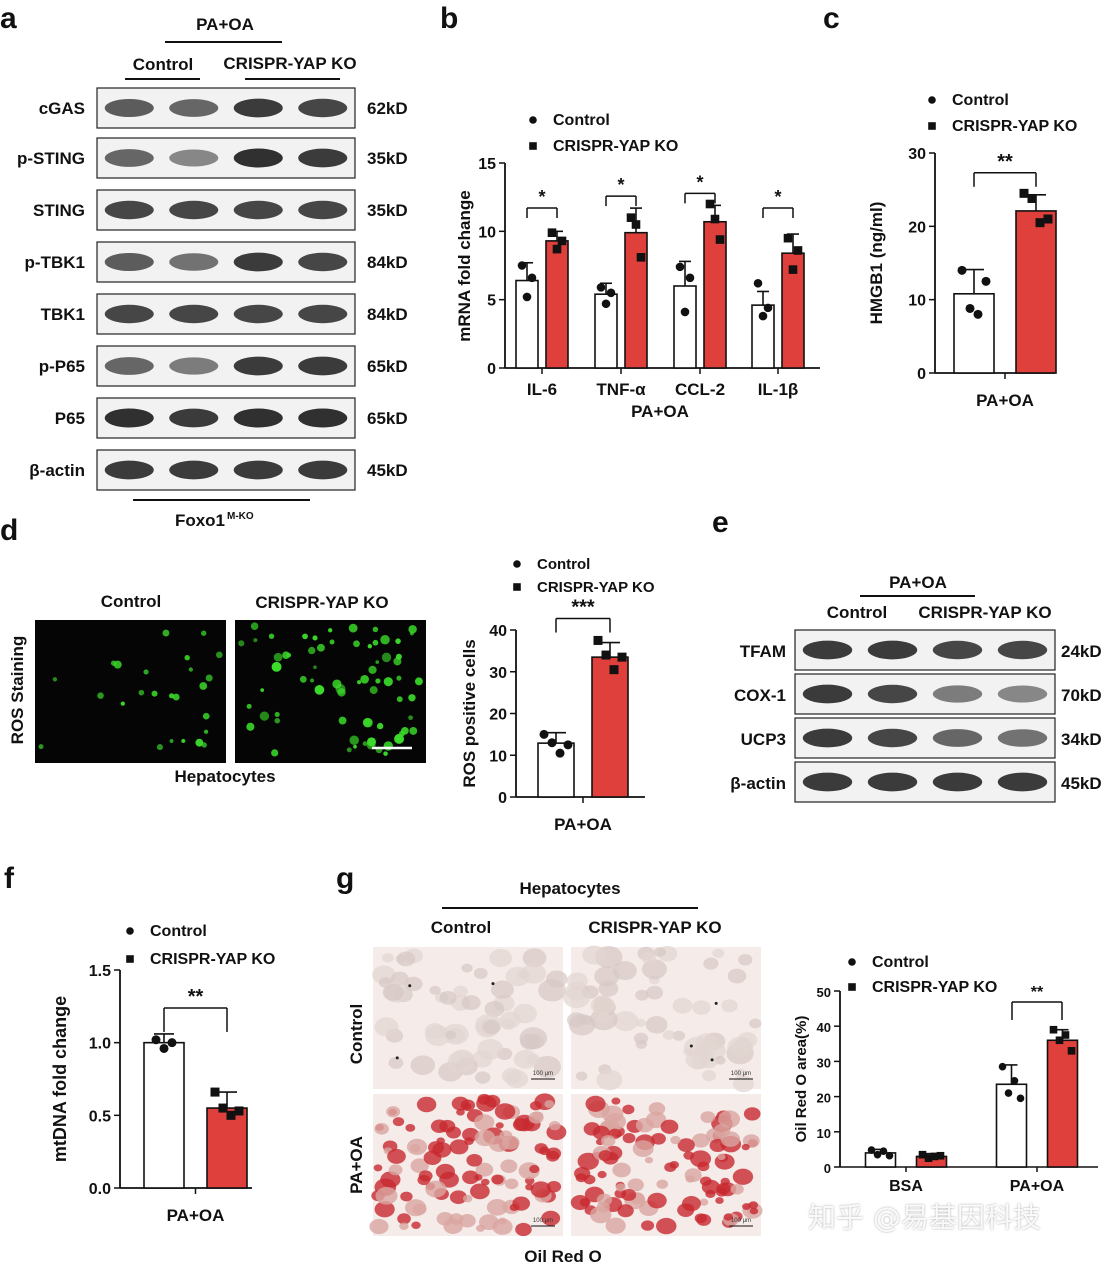  I want to click on legend-label: CRISPR-YAP KO, so click(596, 587).